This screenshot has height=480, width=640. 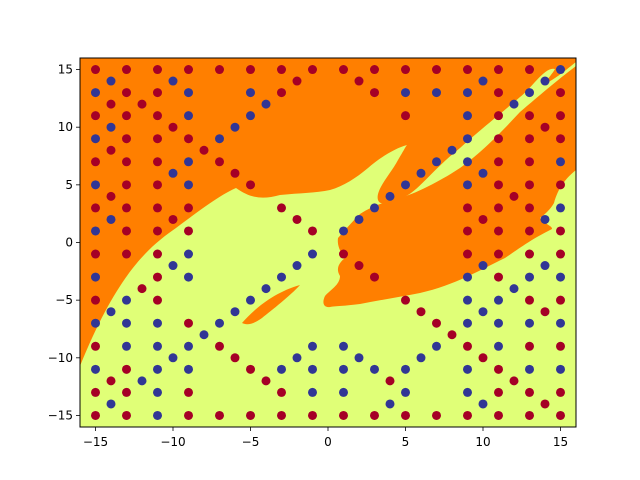 What do you see at coordinates (69, 243) in the screenshot?
I see `y-tick-label: 0` at bounding box center [69, 243].